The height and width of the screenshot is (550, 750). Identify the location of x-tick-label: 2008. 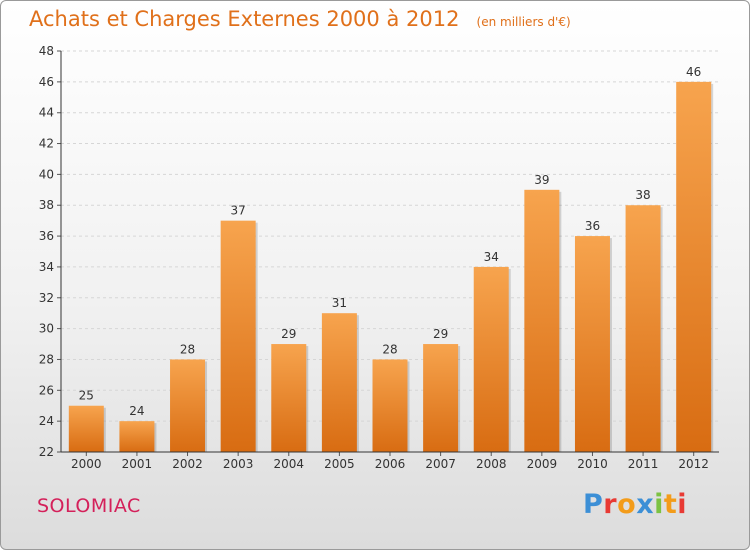
(491, 464).